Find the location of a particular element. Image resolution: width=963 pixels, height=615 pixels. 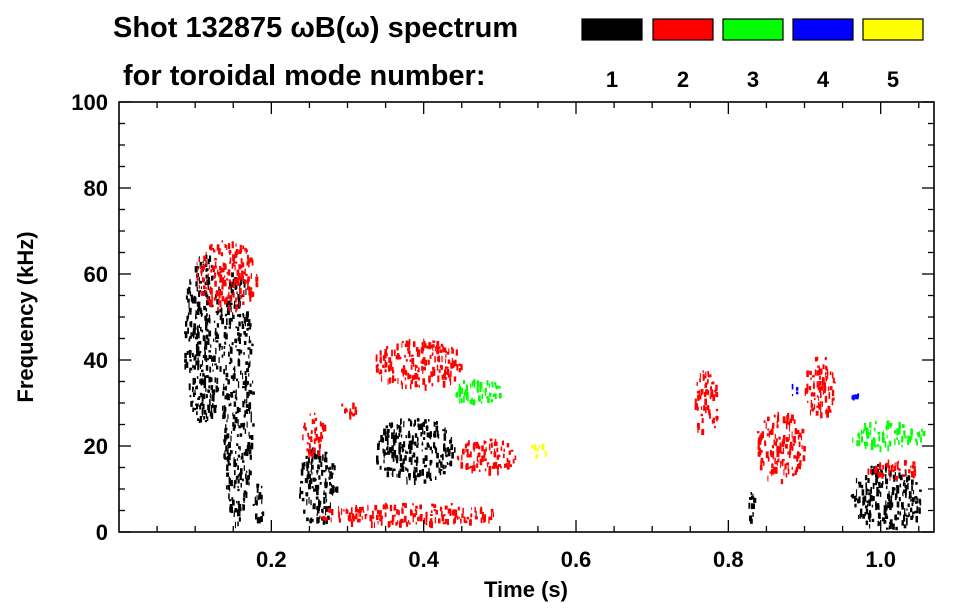

x-tick-label: 1.0 is located at coordinates (880, 559).